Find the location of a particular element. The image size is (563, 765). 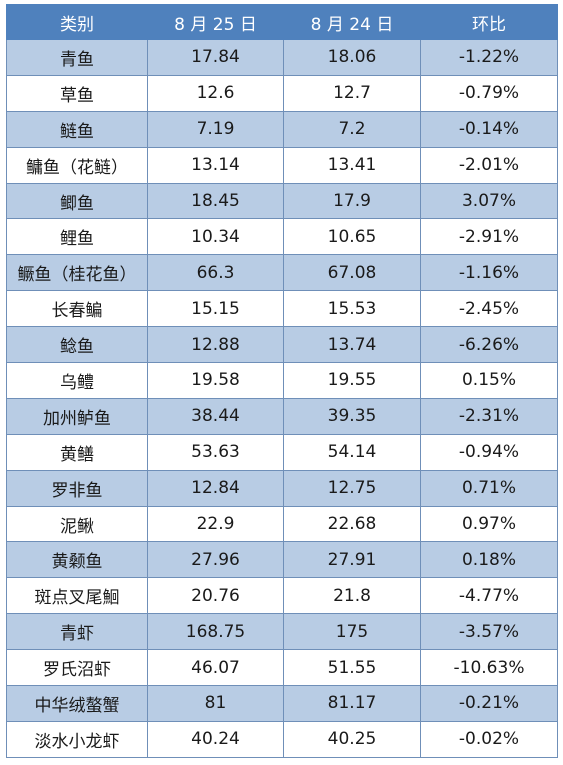

cell-aug25-price: 12.6 is located at coordinates (215, 93).